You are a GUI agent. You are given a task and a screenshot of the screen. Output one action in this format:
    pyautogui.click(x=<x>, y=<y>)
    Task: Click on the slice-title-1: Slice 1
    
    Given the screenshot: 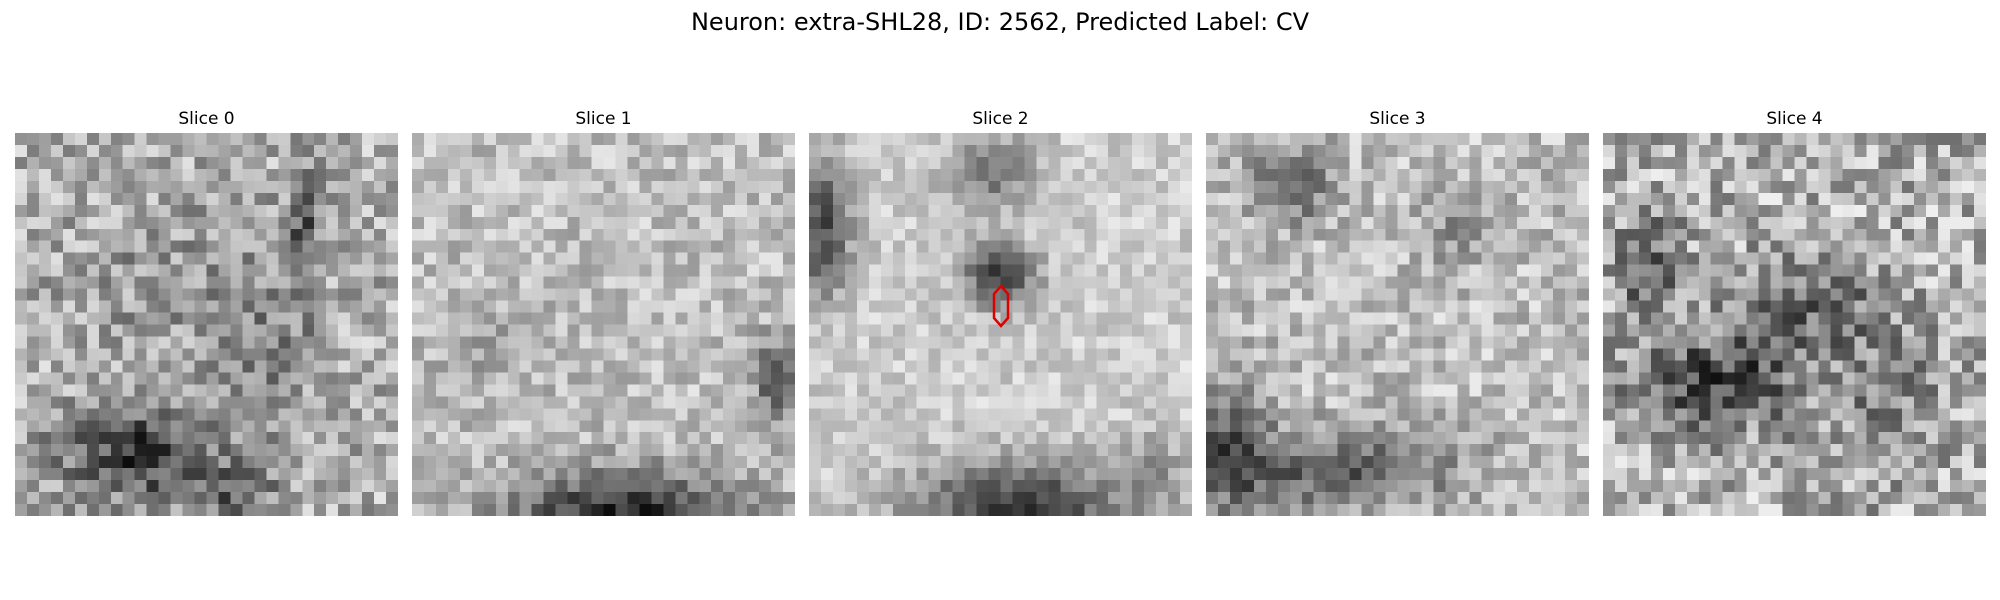 What is the action you would take?
    pyautogui.click(x=603, y=119)
    